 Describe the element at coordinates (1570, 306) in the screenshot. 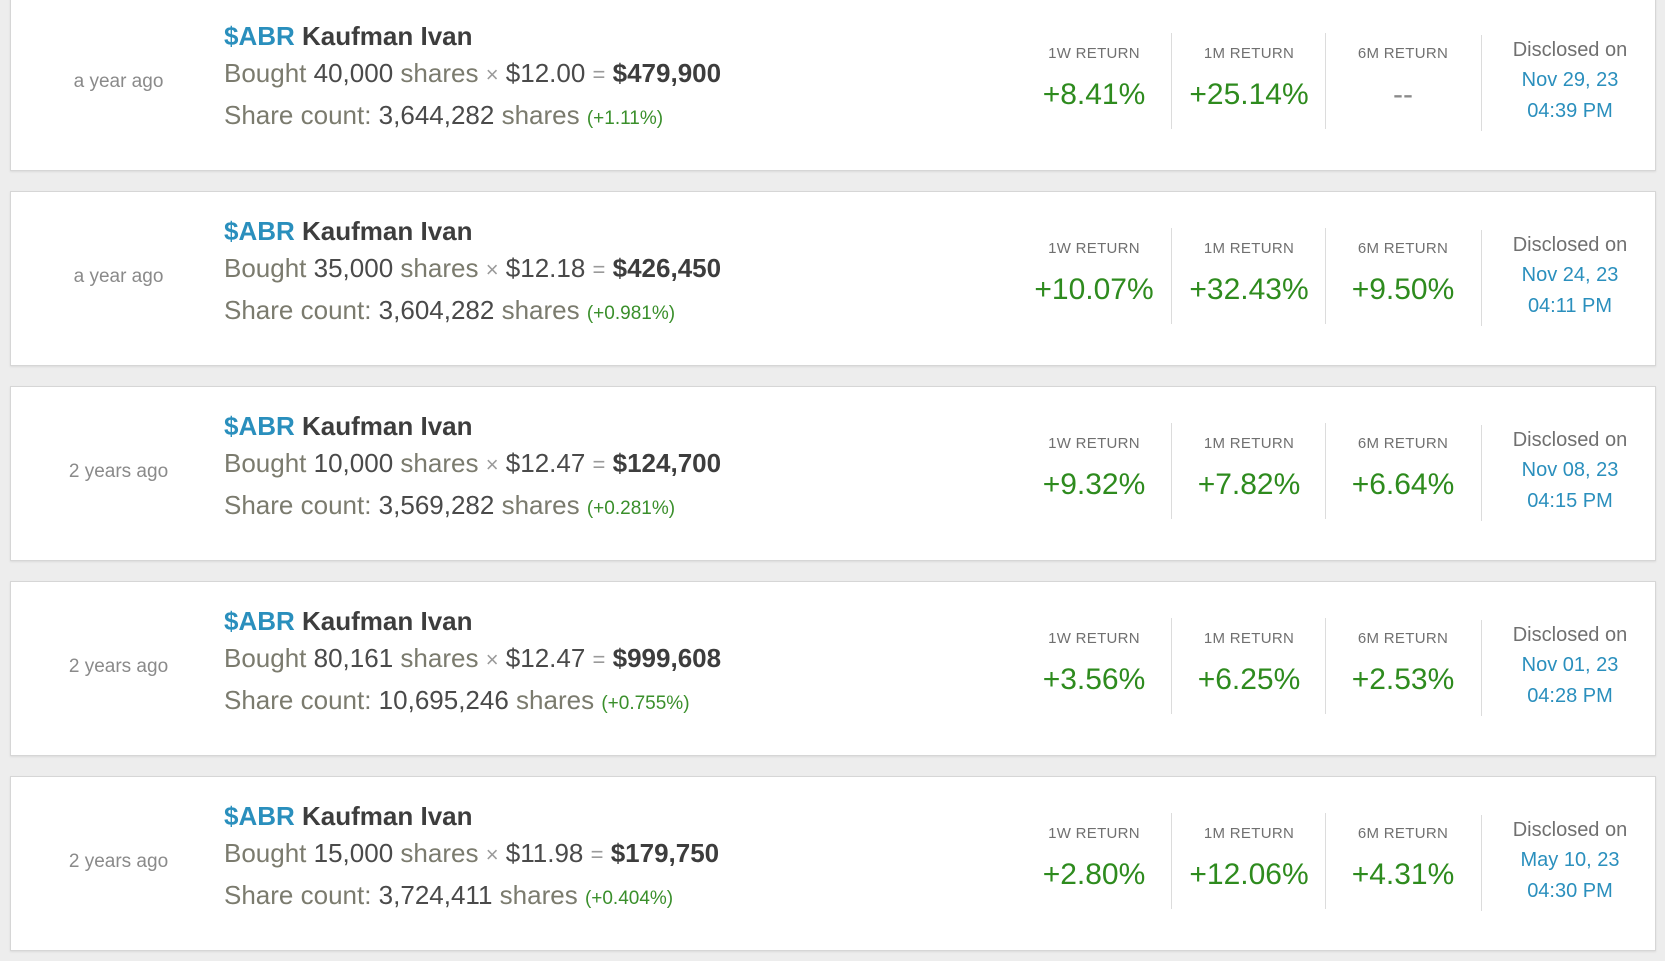

I see `disclosed-time-link: 04:11 PM` at that location.